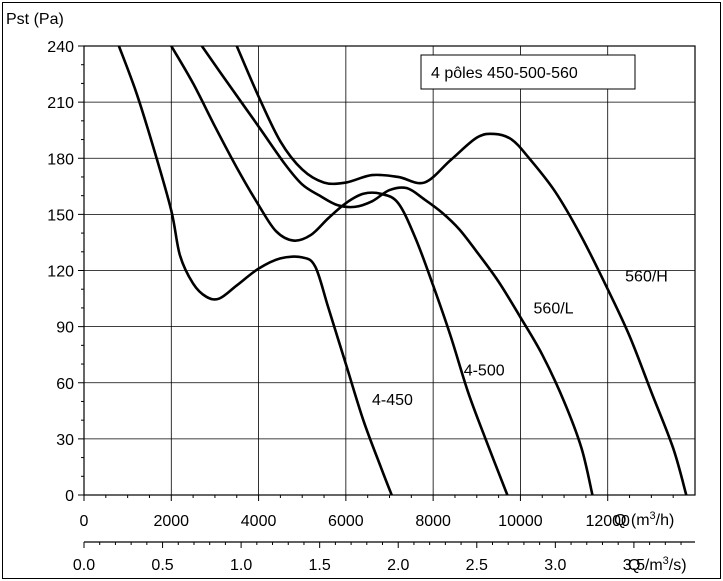 The image size is (723, 581). I want to click on x2-tick-label: 0.0, so click(84, 565).